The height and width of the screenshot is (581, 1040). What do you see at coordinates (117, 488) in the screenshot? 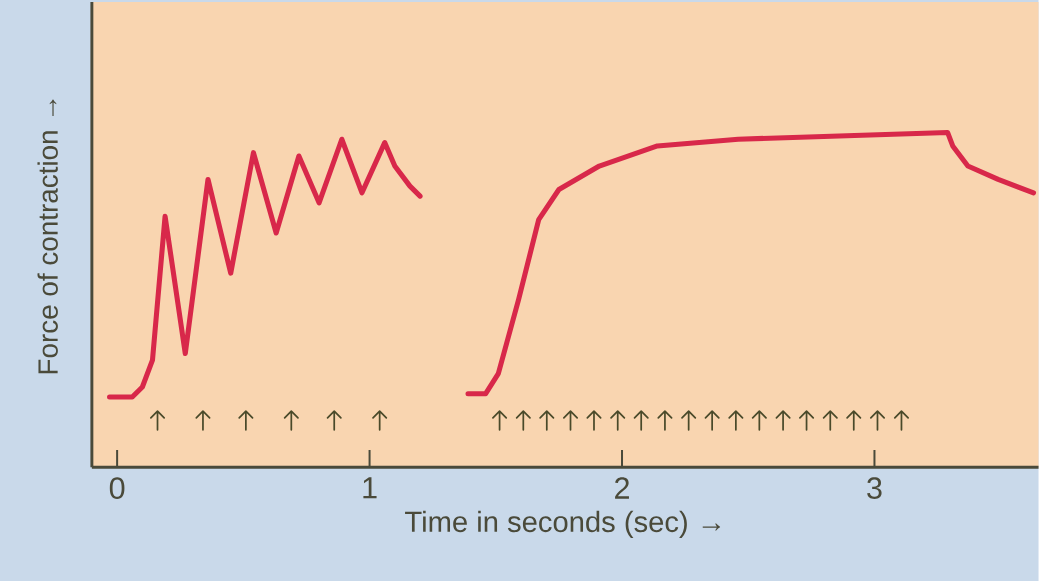
I see `x-tick-label: 0` at bounding box center [117, 488].